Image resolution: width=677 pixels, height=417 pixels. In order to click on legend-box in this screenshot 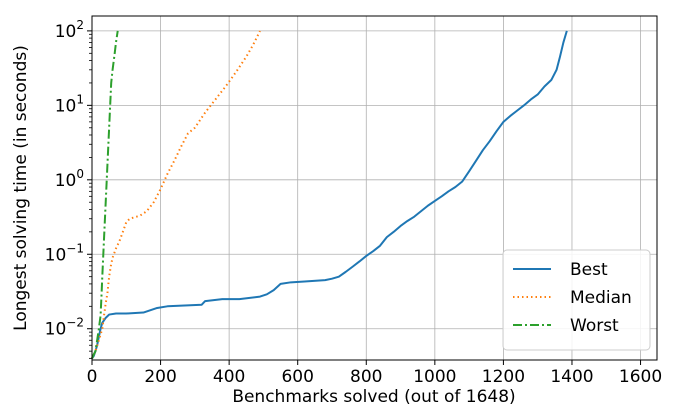, I will do `click(576, 300)`.